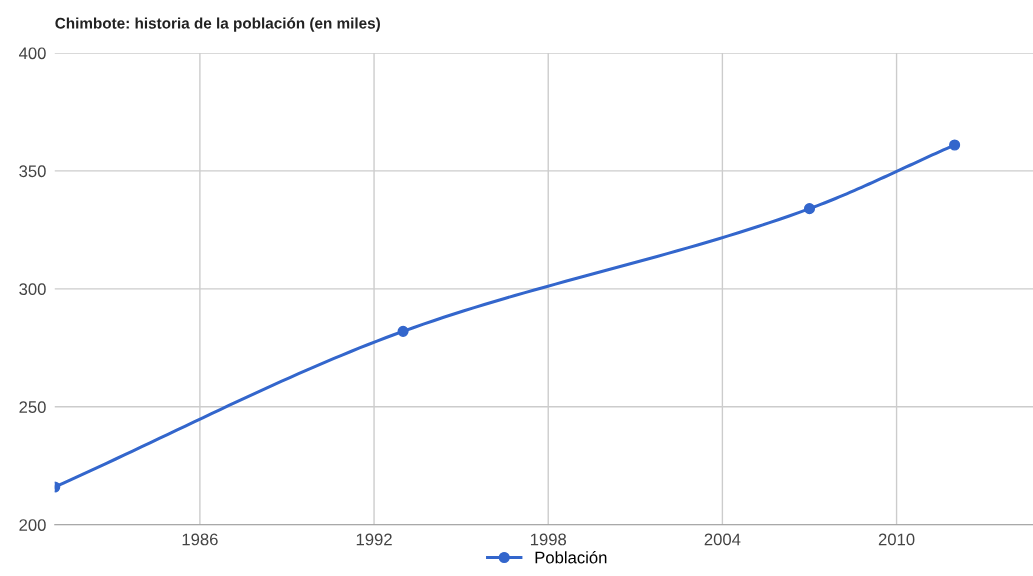 This screenshot has height=576, width=1033. What do you see at coordinates (374, 539) in the screenshot?
I see `x-tick-label: 1992` at bounding box center [374, 539].